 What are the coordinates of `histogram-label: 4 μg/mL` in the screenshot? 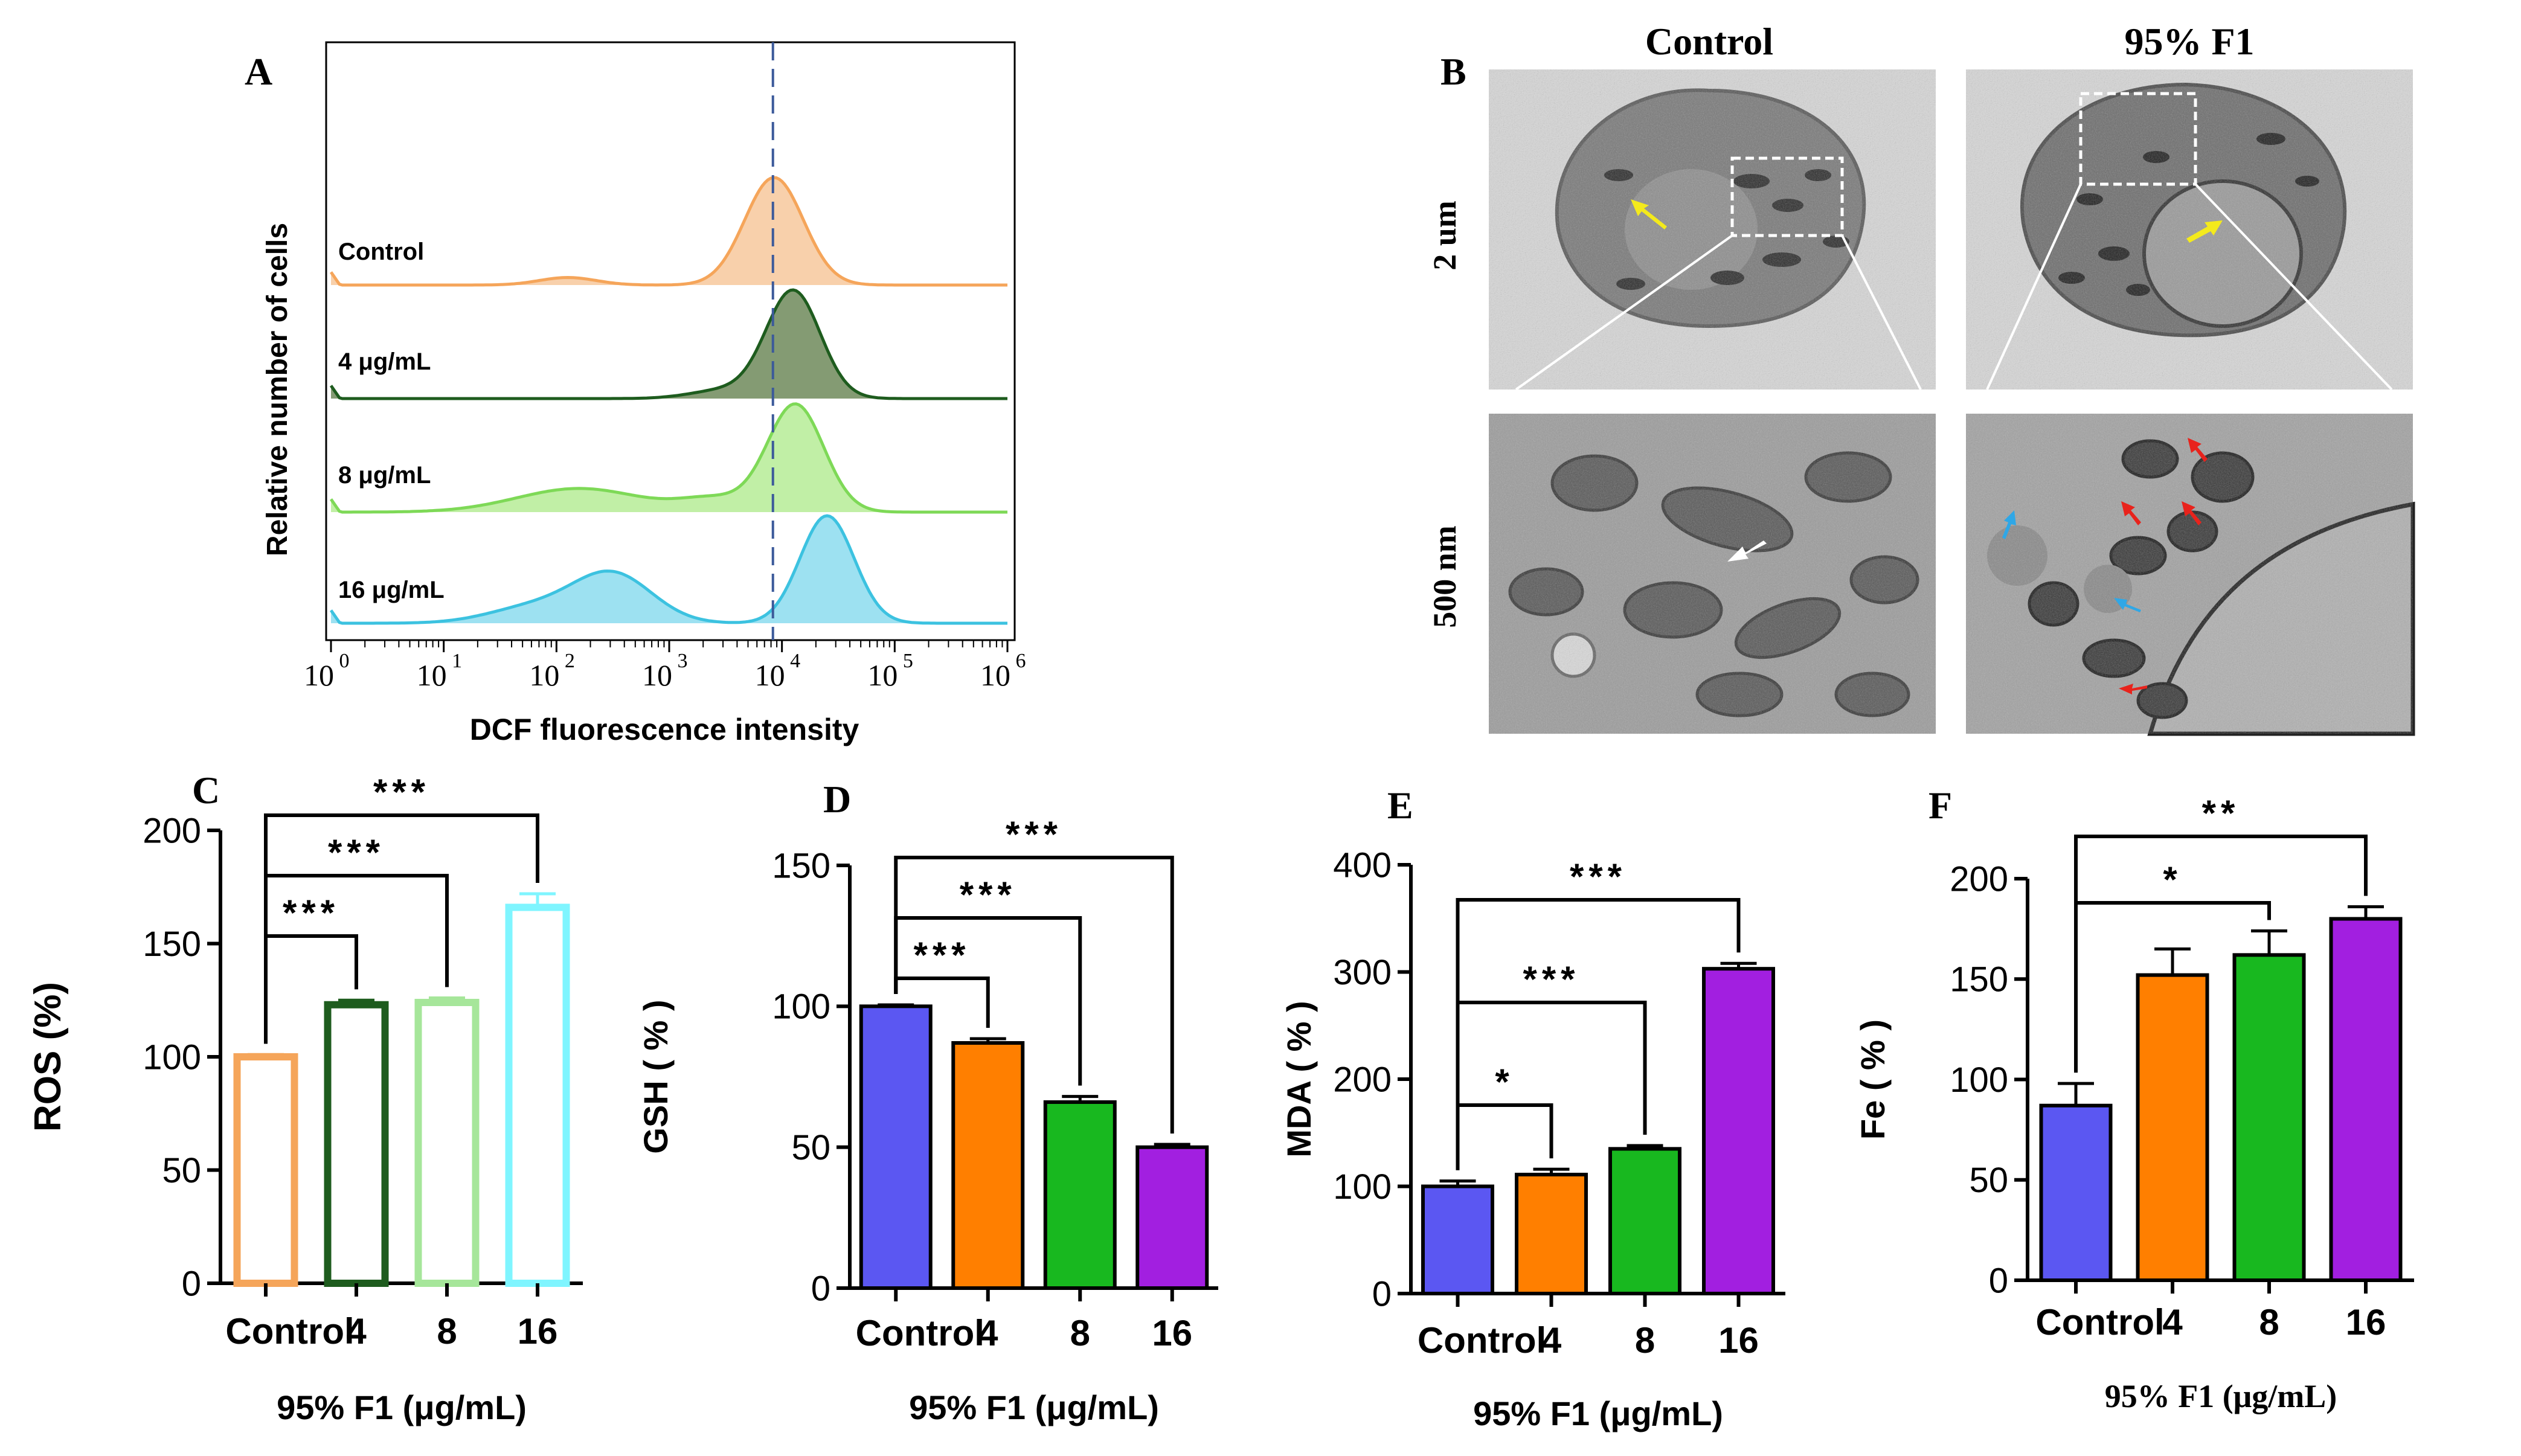 It's located at (385, 361).